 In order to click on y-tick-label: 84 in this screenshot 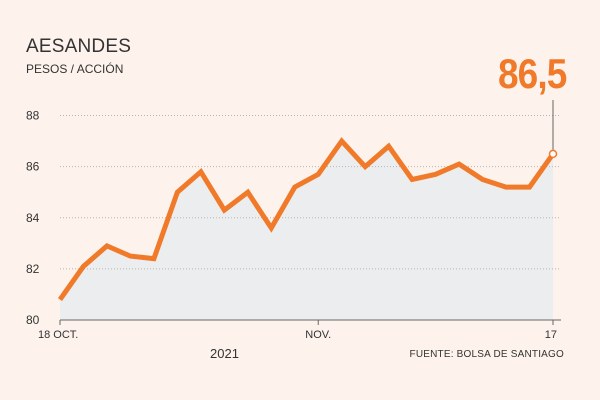, I will do `click(33, 218)`.